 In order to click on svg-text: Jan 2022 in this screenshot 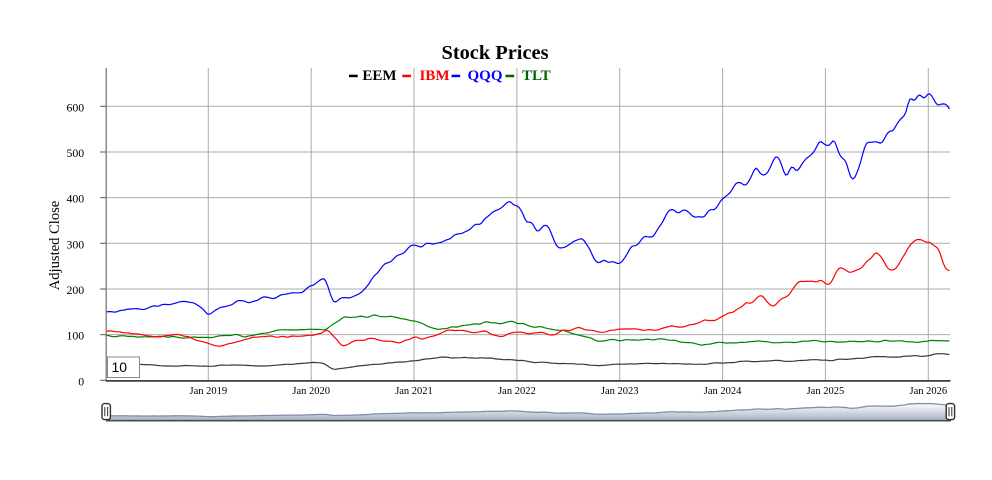, I will do `click(517, 391)`.